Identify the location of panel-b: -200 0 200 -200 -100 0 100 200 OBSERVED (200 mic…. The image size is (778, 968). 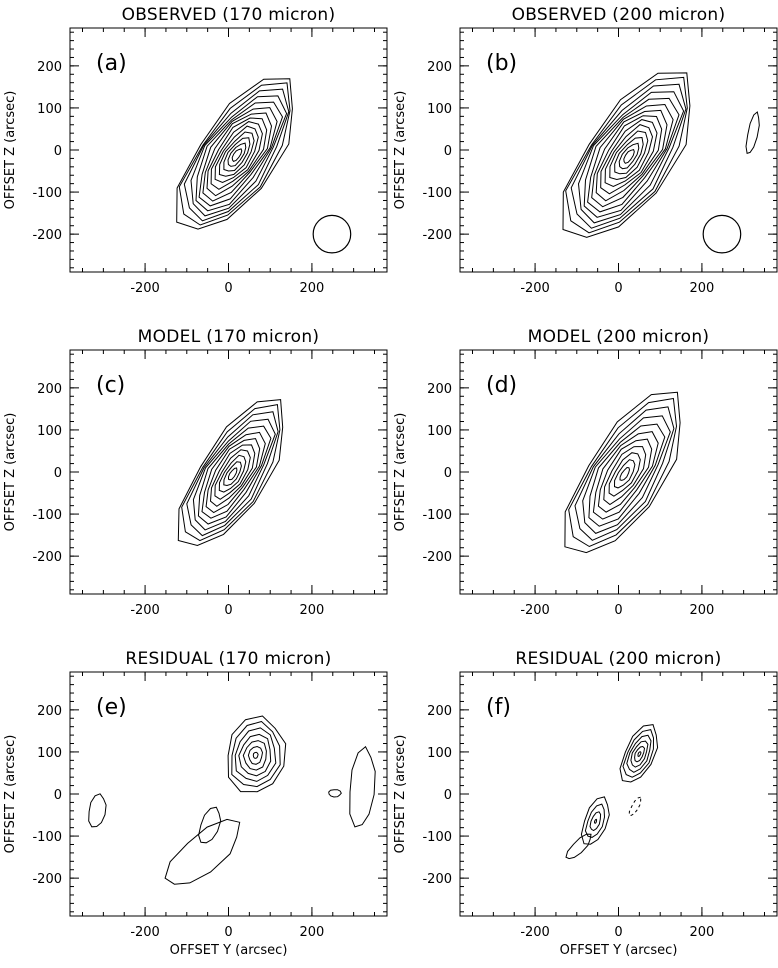
(585, 150).